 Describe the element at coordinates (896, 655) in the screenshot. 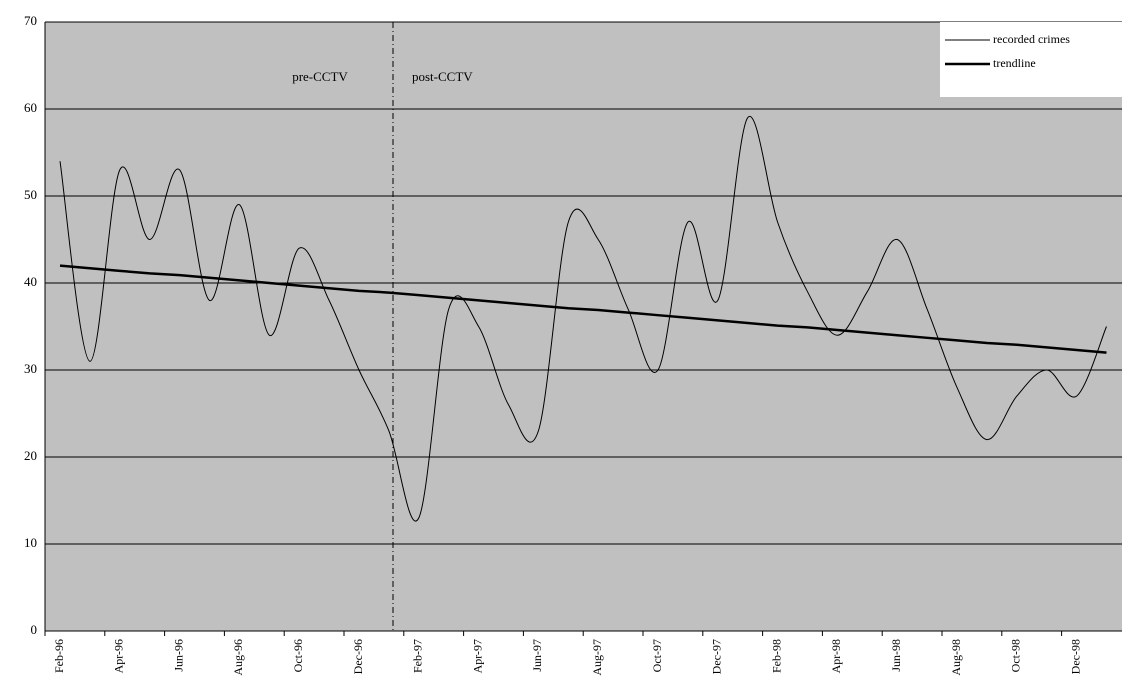

I see `x-tick-label: Jun-98` at that location.